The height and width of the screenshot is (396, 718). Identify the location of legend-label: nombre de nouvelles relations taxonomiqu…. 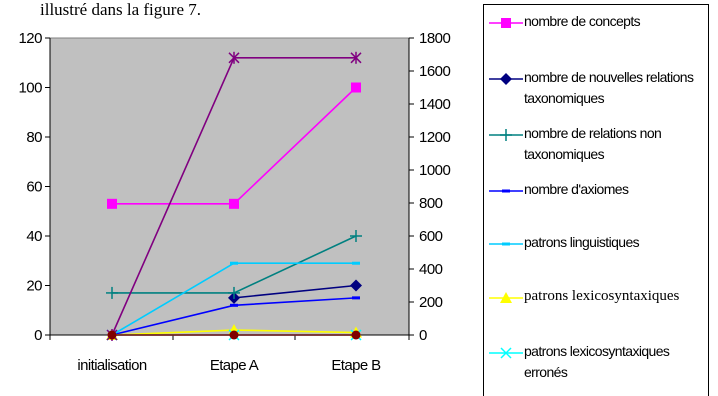
(609, 87).